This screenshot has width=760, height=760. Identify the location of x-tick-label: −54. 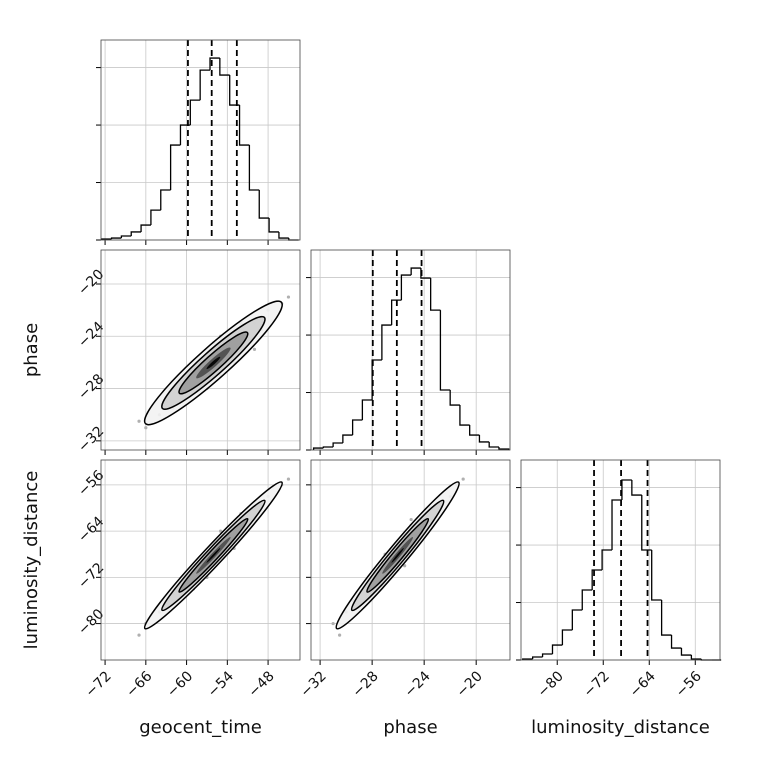
(221, 684).